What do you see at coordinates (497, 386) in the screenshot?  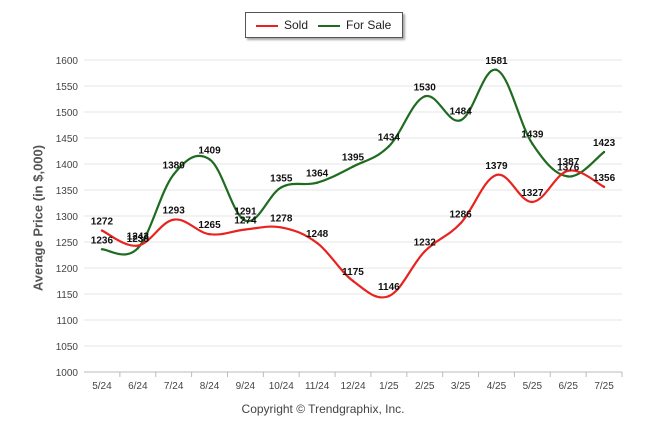 I see `x-tick-label: 4/25` at bounding box center [497, 386].